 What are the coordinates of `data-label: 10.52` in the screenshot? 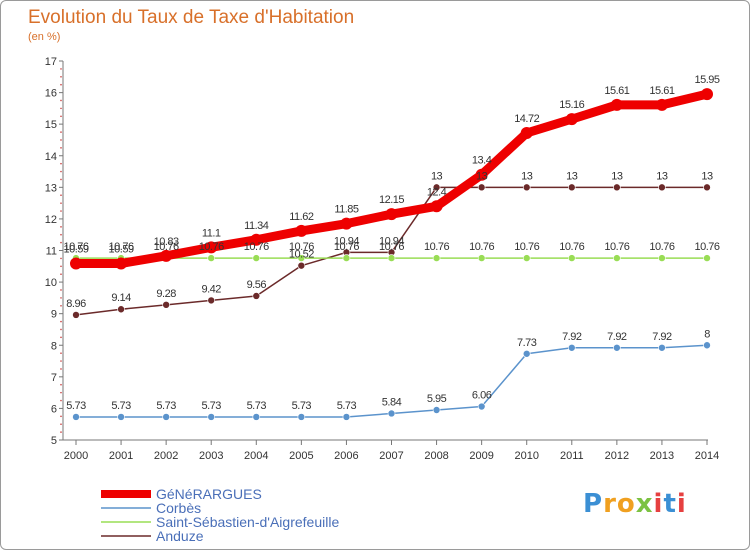 It's located at (301, 255).